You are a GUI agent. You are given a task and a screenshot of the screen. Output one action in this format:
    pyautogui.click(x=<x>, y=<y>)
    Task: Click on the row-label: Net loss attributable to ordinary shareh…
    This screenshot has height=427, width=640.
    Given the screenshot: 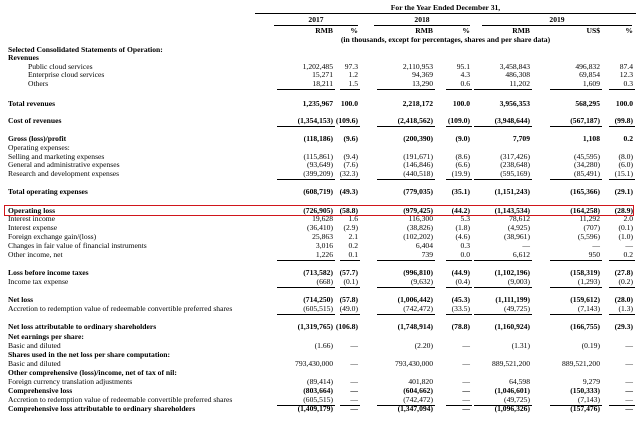 What is the action you would take?
    pyautogui.click(x=82, y=326)
    